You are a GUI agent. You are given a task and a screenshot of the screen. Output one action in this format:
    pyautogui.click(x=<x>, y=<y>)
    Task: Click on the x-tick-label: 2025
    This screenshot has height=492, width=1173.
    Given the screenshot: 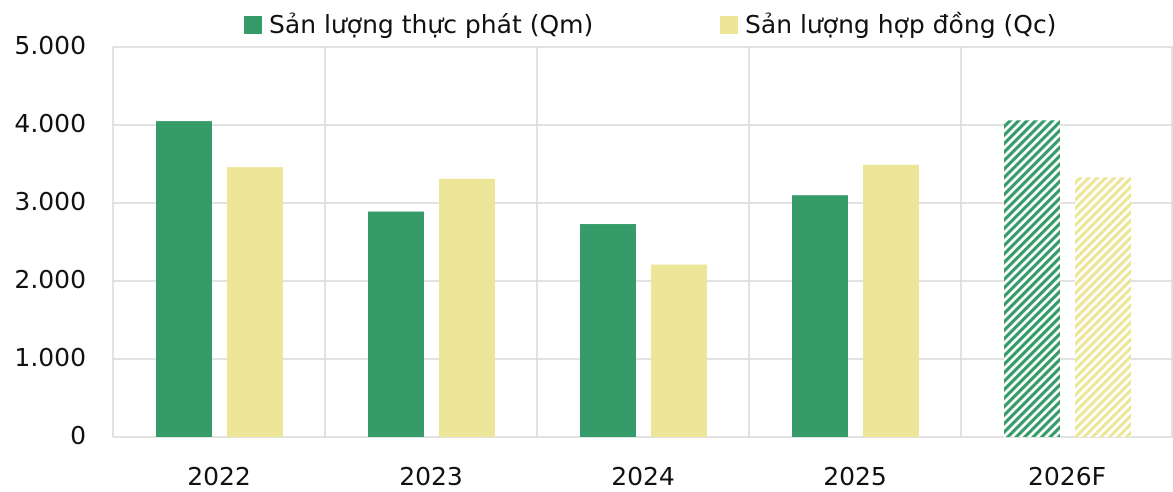 What is the action you would take?
    pyautogui.click(x=855, y=476)
    